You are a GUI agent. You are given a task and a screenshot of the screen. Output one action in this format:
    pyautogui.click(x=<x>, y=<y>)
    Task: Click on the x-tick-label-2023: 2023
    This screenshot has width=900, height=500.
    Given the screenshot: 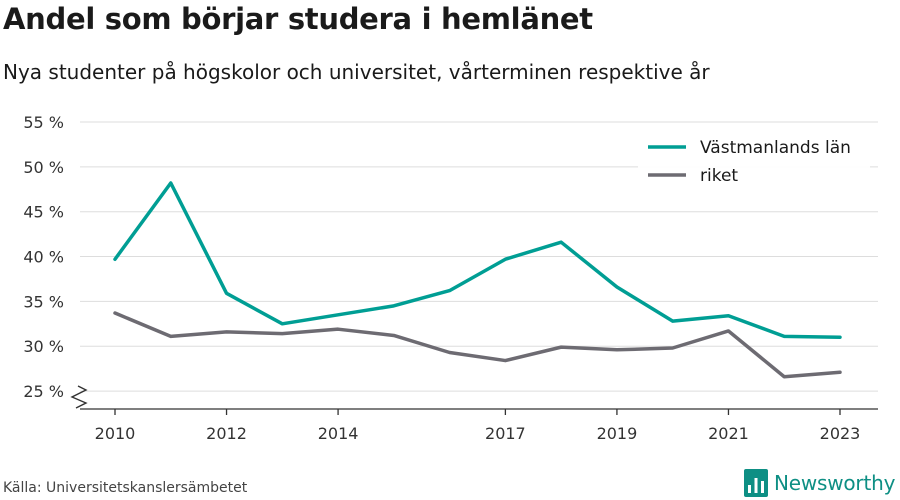 What is the action you would take?
    pyautogui.click(x=840, y=433)
    